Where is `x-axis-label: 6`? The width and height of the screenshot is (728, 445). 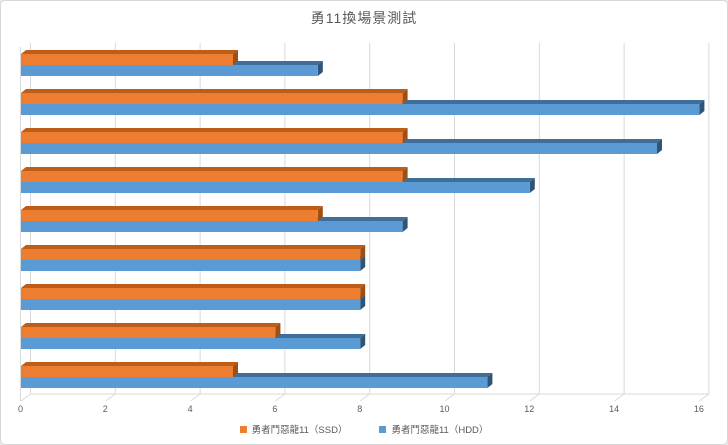
x-axis-label: 6 is located at coordinates (274, 409).